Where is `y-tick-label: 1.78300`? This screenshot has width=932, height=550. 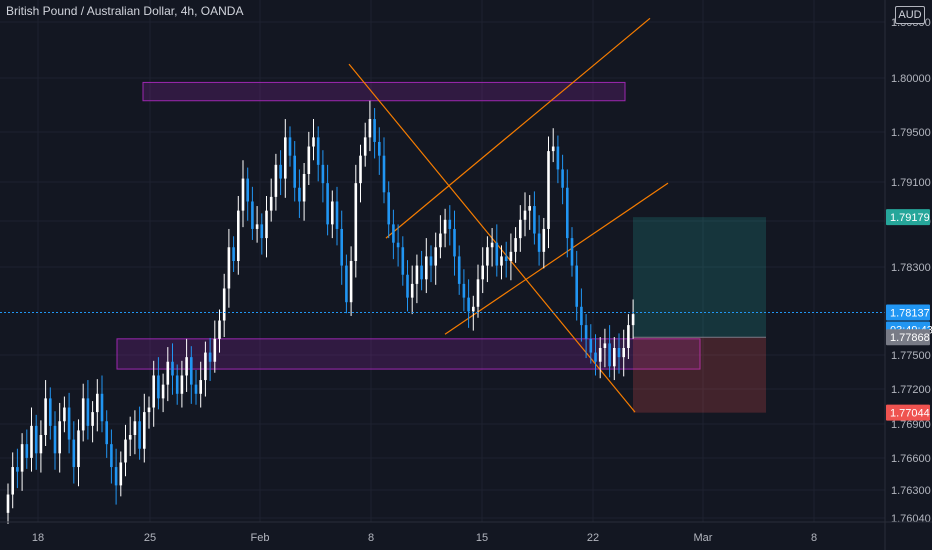
y-tick-label: 1.78300 is located at coordinates (911, 268).